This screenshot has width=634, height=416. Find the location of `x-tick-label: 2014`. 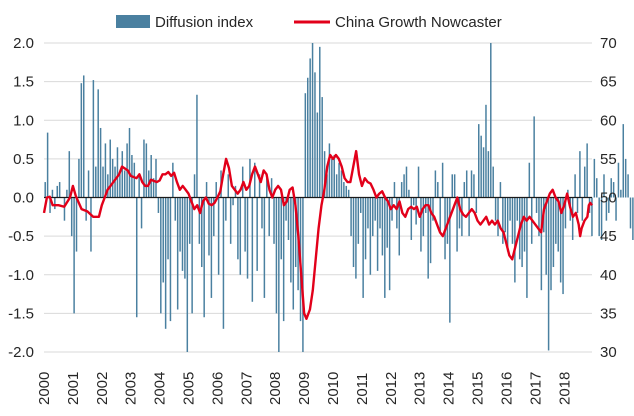

x-tick-label: 2014 is located at coordinates (449, 388).